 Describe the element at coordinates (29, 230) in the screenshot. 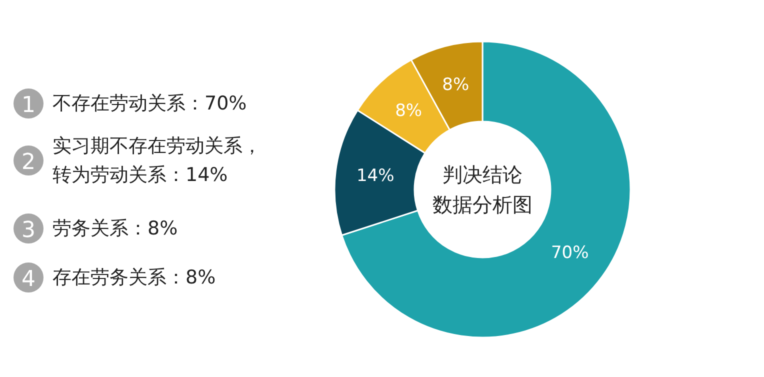

I see `text: 3` at that location.